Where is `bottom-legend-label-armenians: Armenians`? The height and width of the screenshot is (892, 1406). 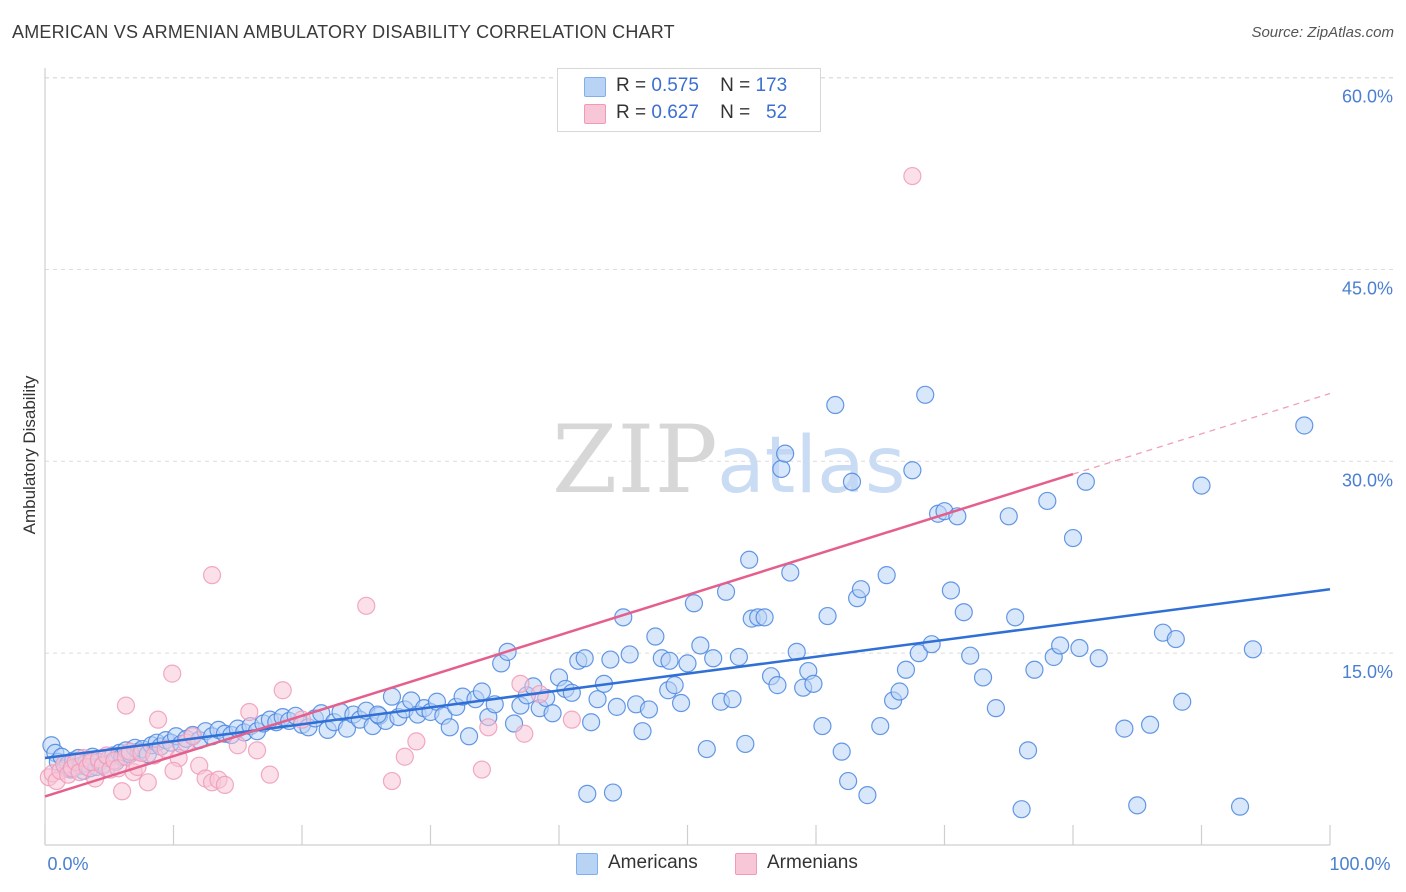
bottom-legend-label-armenians: Armenians is located at coordinates (812, 862).